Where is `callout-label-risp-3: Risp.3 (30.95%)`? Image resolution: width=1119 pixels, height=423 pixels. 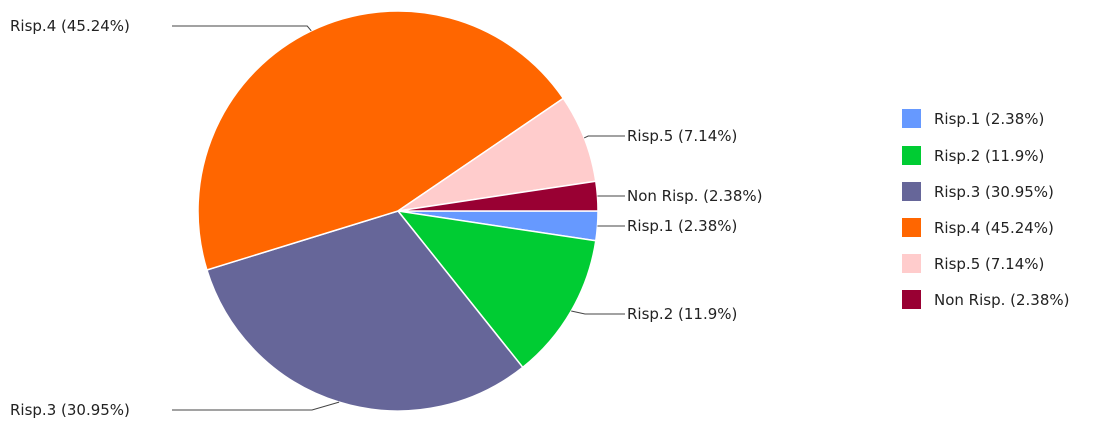
callout-label-risp-3: Risp.3 (30.95%) is located at coordinates (70, 410).